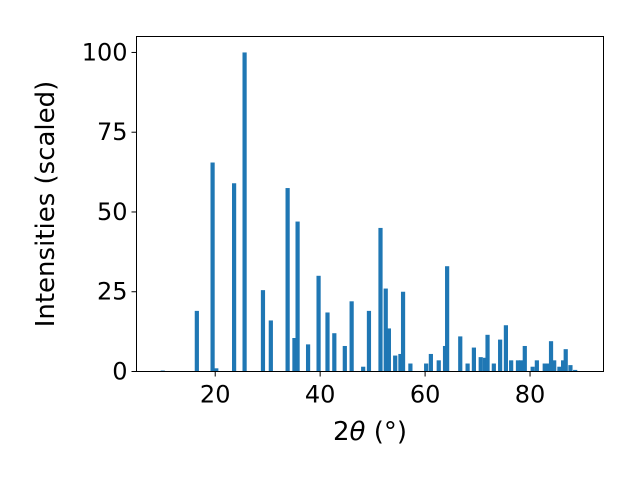  Describe the element at coordinates (112, 132) in the screenshot. I see `y-tick-label: 75` at that location.